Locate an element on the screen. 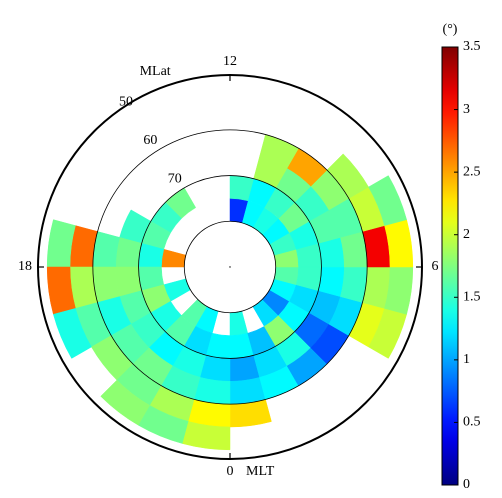 This screenshot has height=498, width=502. inner-circle is located at coordinates (230, 267).